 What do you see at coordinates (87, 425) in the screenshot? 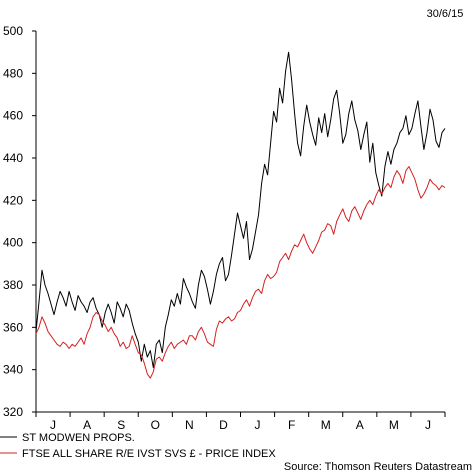
I see `x-tick-label-1: A` at bounding box center [87, 425].